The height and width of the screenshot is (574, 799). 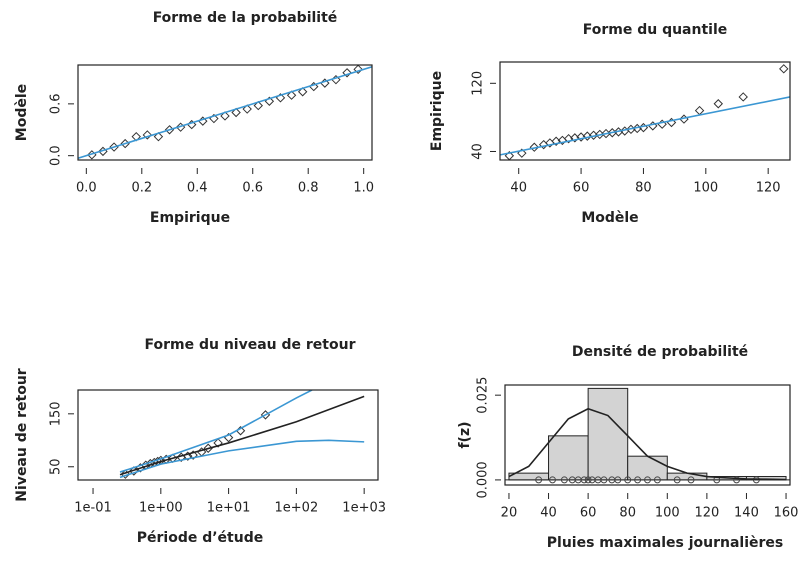 What do you see at coordinates (478, 83) in the screenshot?
I see `y-tick-label: 120` at bounding box center [478, 83].